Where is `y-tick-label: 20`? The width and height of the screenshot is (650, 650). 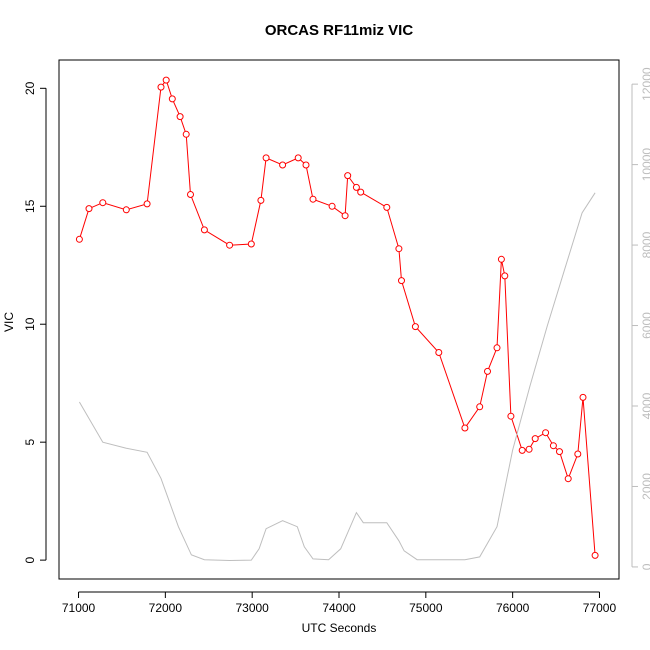
y-tick-label: 20 is located at coordinates (30, 88).